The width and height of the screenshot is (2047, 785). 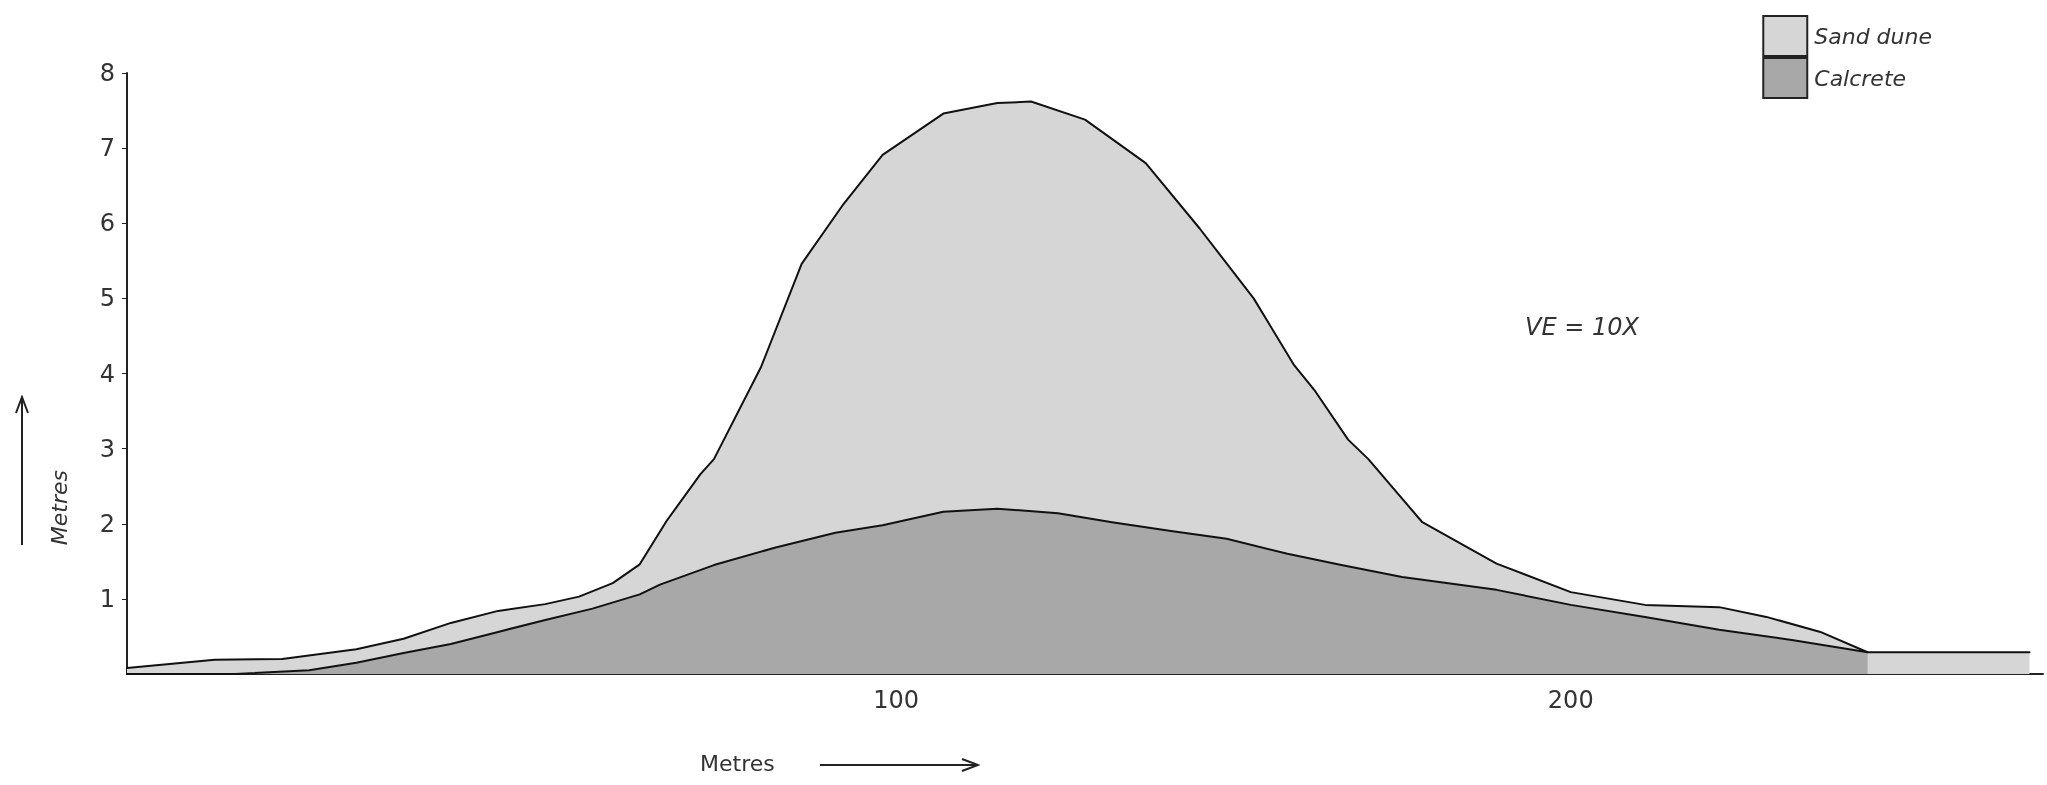 I want to click on y-tick-label: 5, so click(x=107, y=298).